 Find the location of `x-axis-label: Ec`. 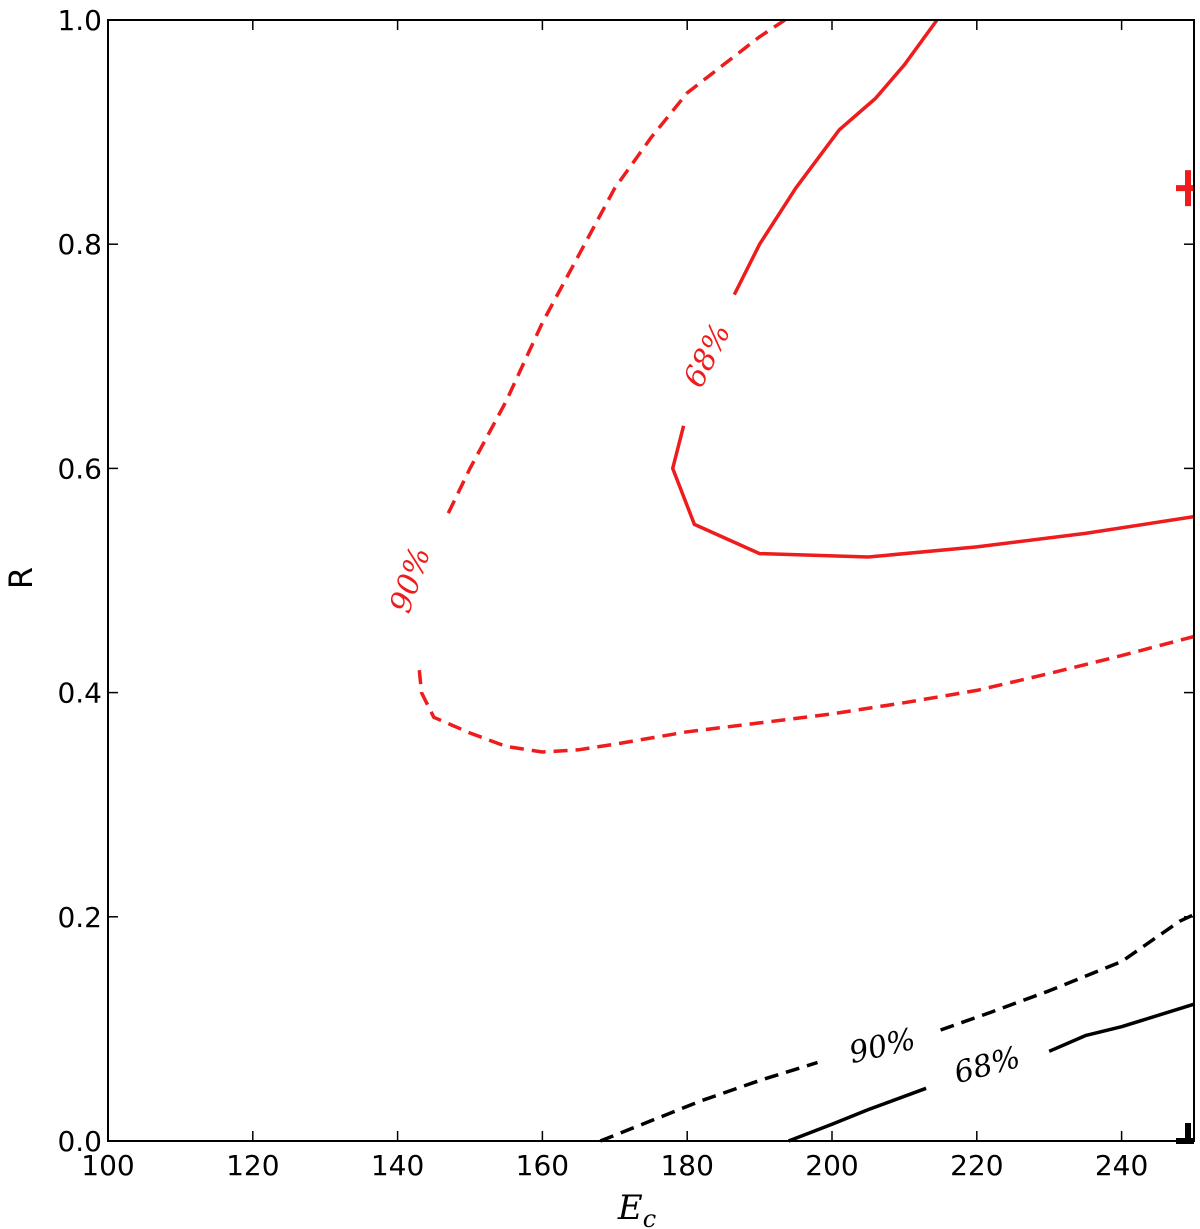

x-axis-label: Ec is located at coordinates (636, 1208).